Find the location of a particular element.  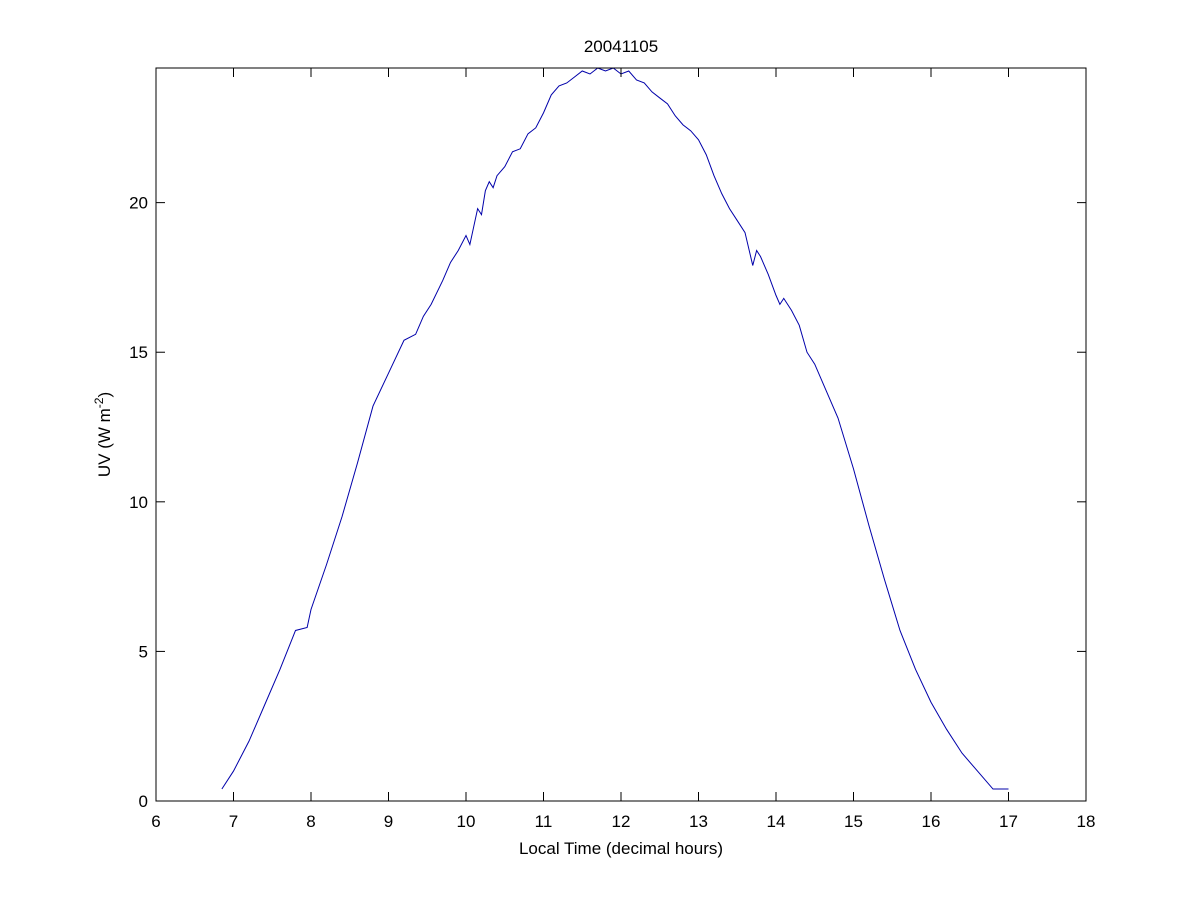

chart-title: 20041105 is located at coordinates (621, 46).